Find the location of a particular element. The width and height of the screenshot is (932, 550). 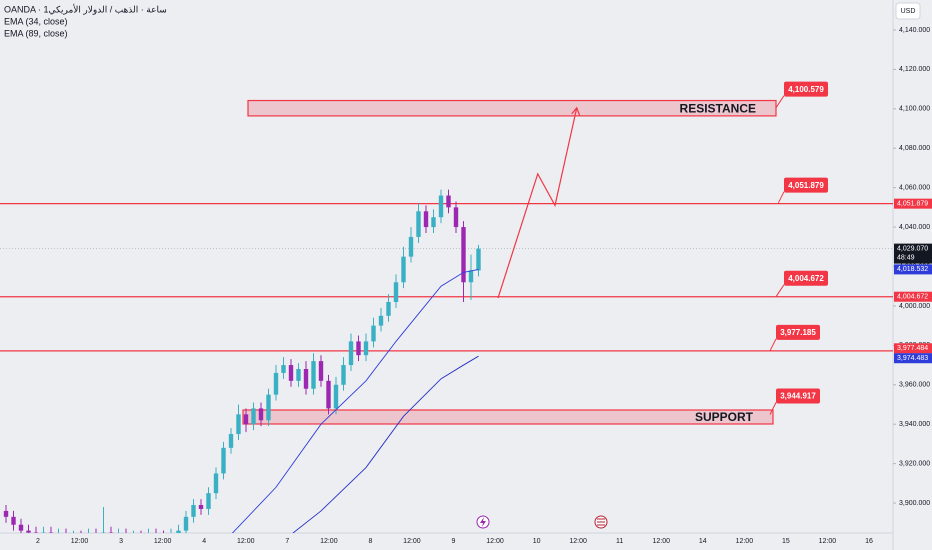

price-tag-label: 4,018.532 is located at coordinates (912, 269).